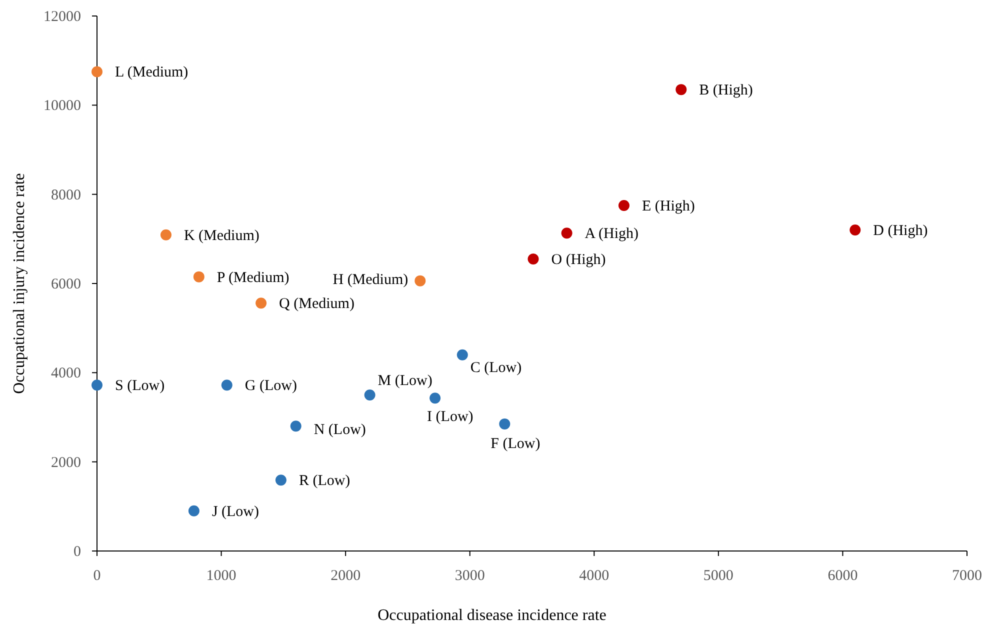 Image resolution: width=987 pixels, height=625 pixels. What do you see at coordinates (668, 206) in the screenshot?
I see `annotation: E (High)` at bounding box center [668, 206].